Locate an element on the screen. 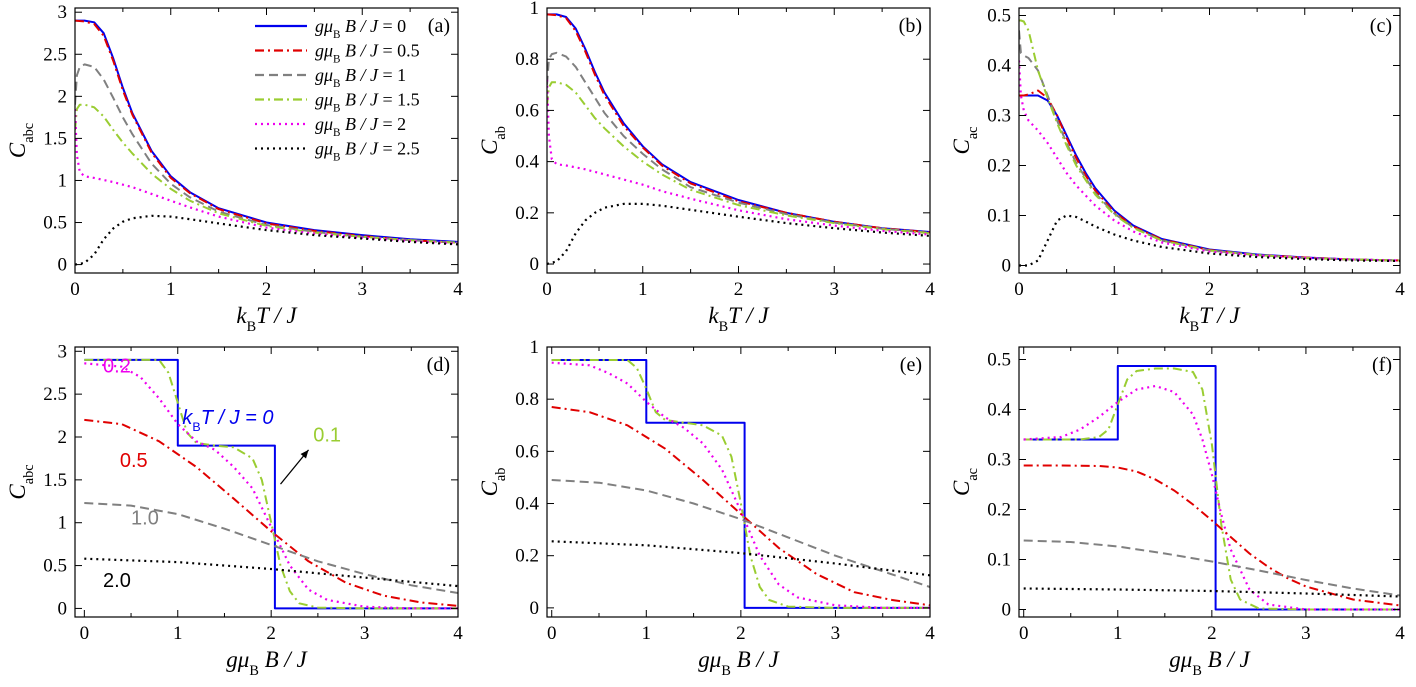 This screenshot has width=1416, height=687. panel-label: (b) is located at coordinates (910, 26).